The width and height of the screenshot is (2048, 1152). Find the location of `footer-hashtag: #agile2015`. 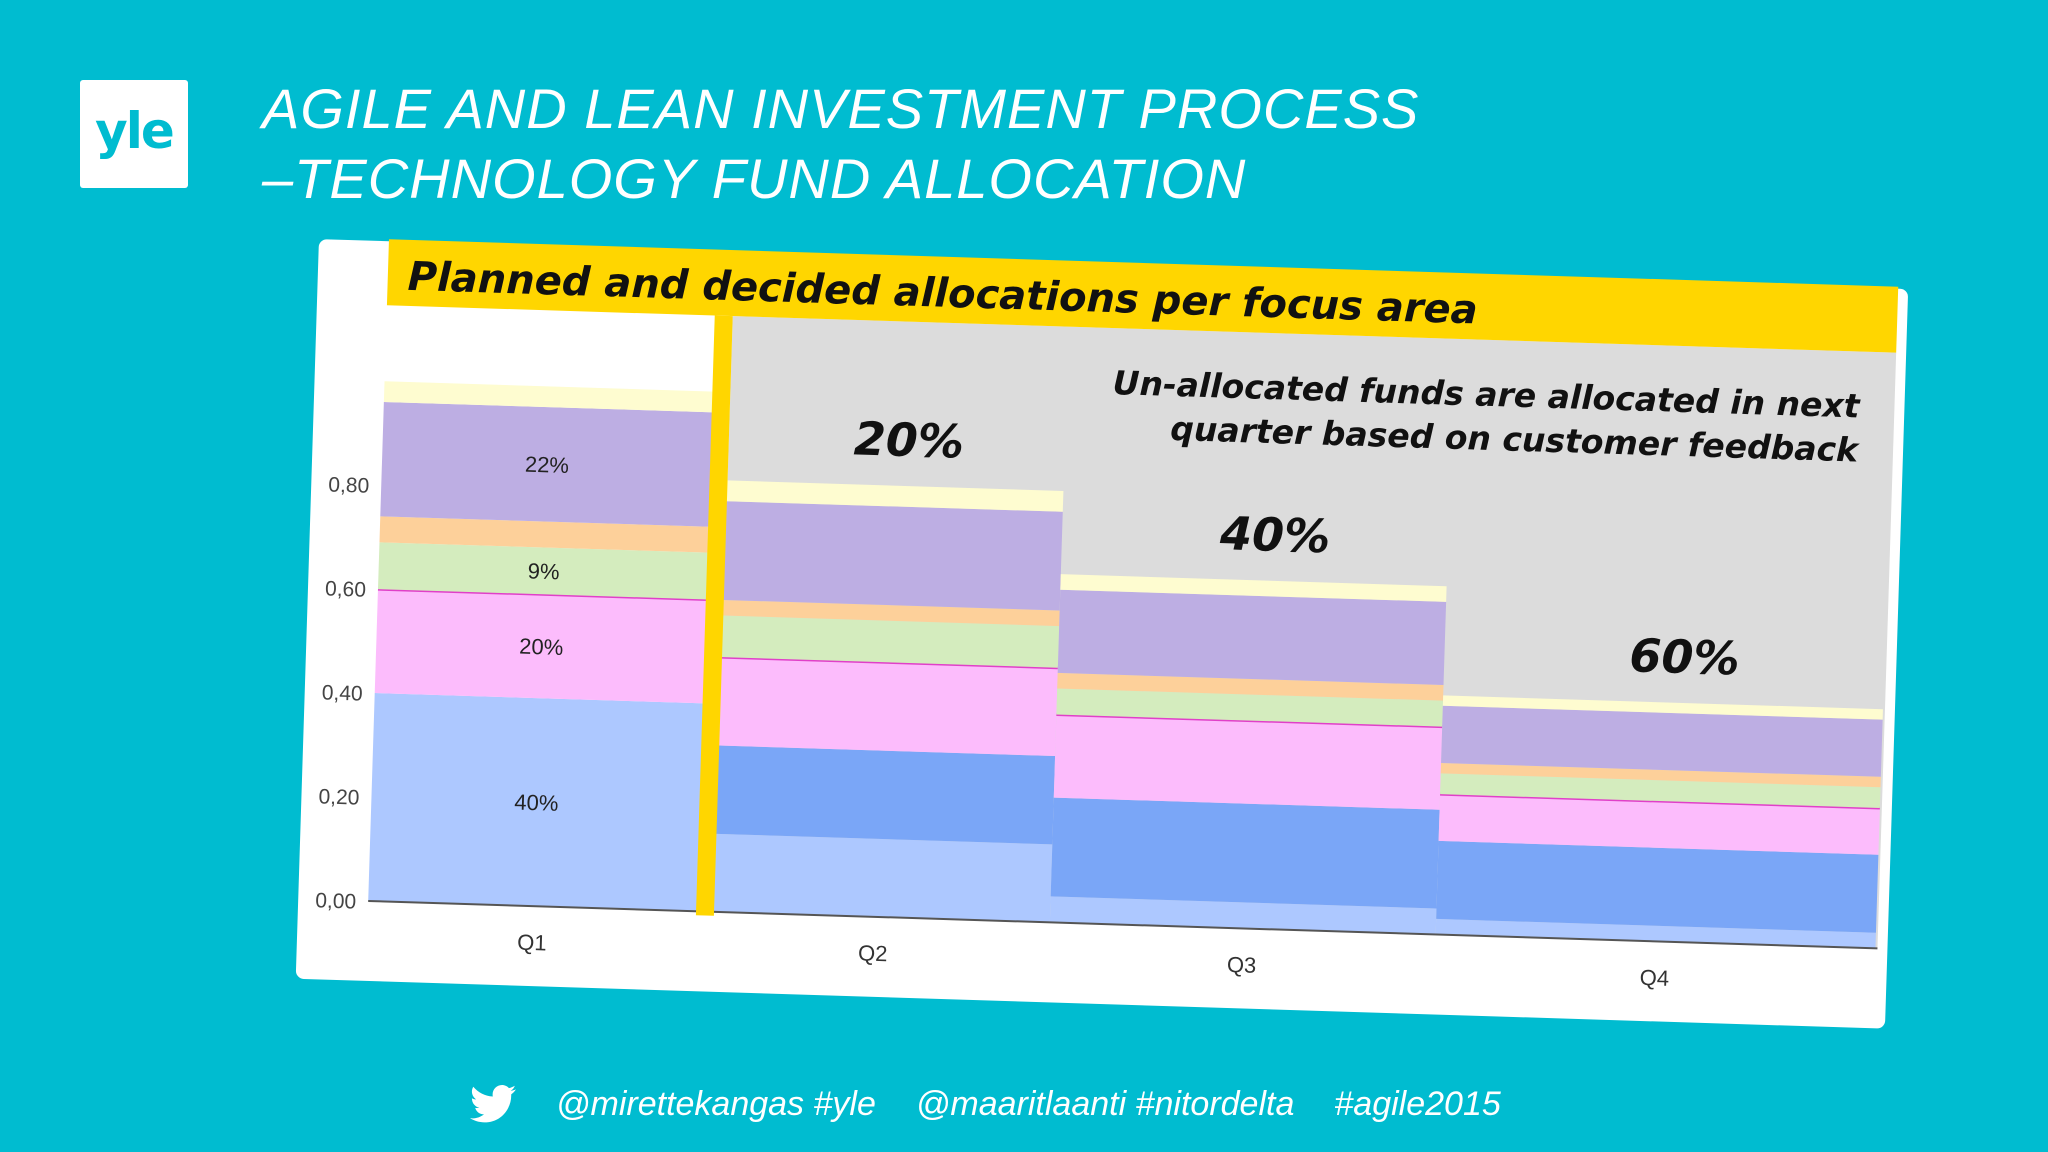

footer-hashtag: #agile2015 is located at coordinates (1417, 1103).